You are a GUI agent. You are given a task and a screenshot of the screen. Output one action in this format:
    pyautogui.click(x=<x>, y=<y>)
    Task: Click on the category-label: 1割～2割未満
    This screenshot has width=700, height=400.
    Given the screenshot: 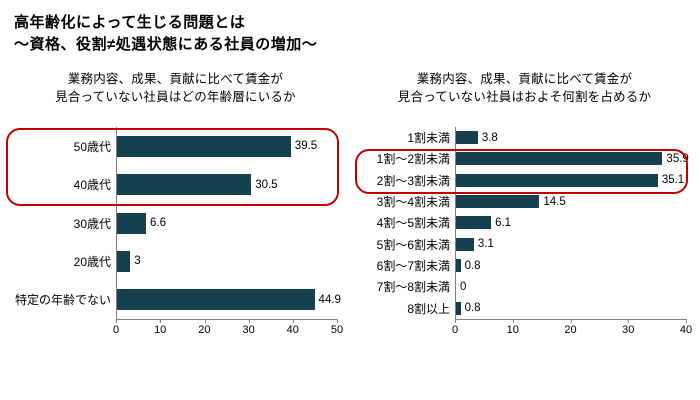 What is the action you would take?
    pyautogui.click(x=413, y=159)
    